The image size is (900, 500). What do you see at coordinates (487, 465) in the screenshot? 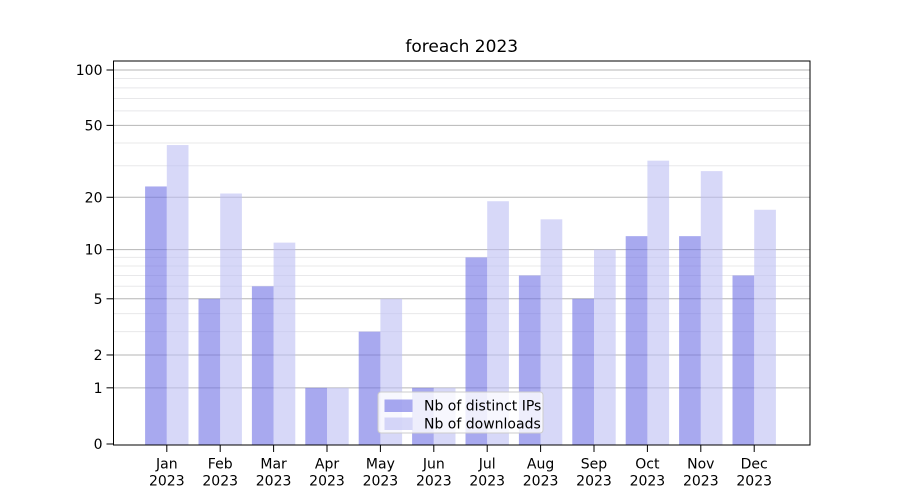
I see `x-tick-label-month: Jul` at bounding box center [487, 465].